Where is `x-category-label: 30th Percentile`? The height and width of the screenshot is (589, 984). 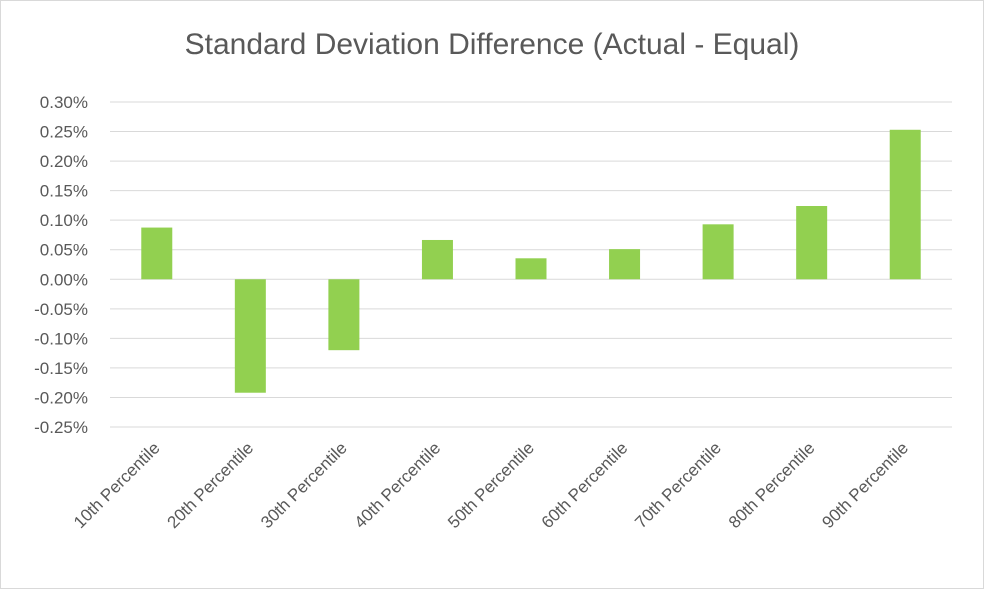
x-category-label: 30th Percentile is located at coordinates (304, 485).